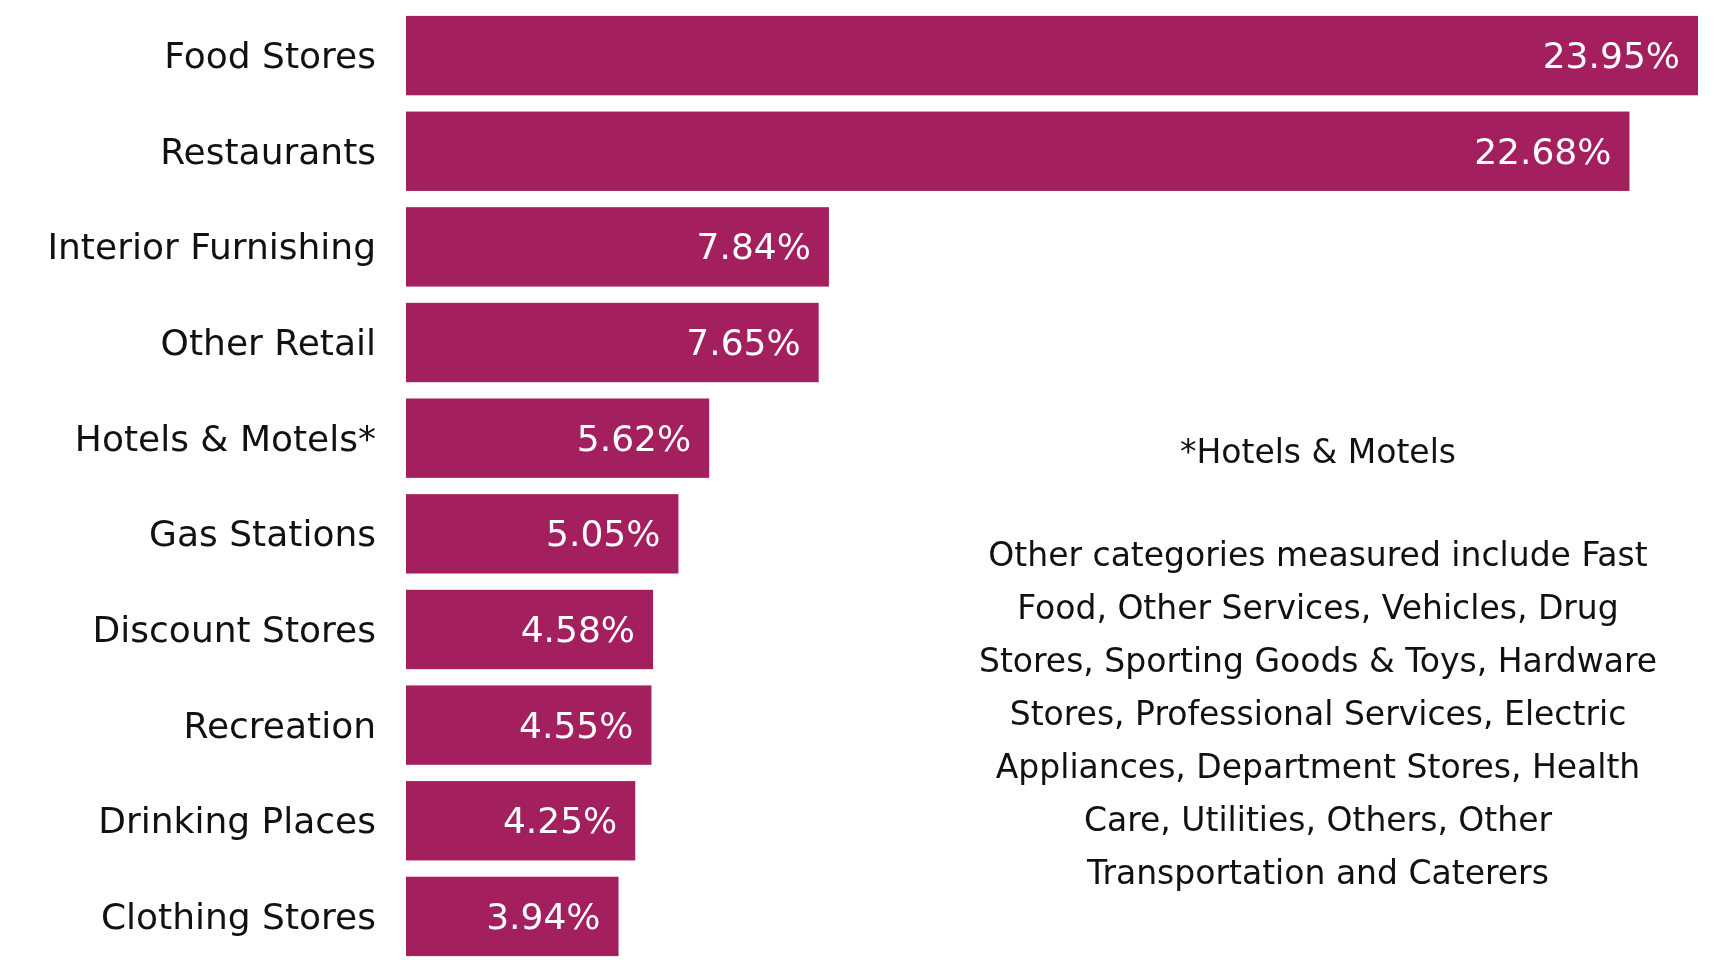  Describe the element at coordinates (279, 725) in the screenshot. I see `y-tick-label: Recreation` at that location.